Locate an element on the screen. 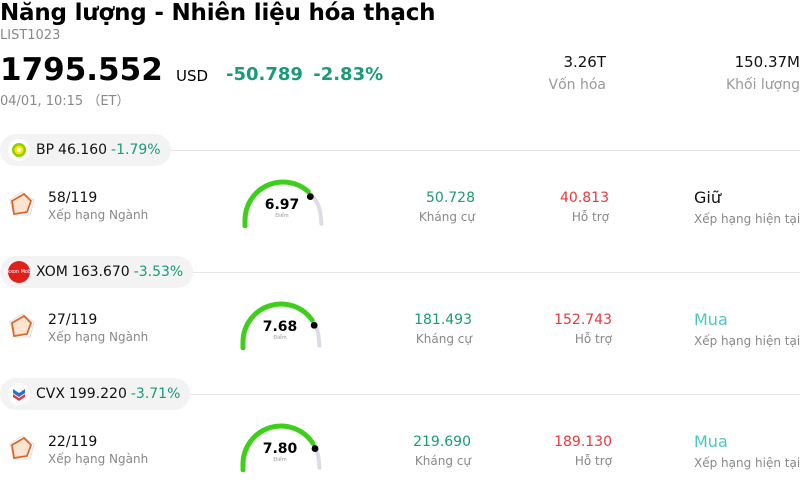 This screenshot has width=800, height=500. list-code: LIST1023 is located at coordinates (30, 35).